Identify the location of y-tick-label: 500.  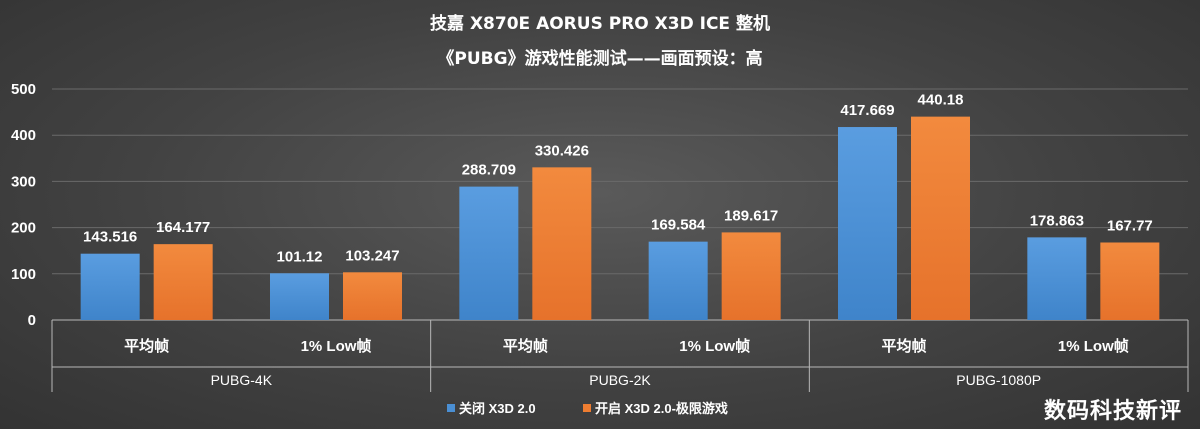
(23, 89).